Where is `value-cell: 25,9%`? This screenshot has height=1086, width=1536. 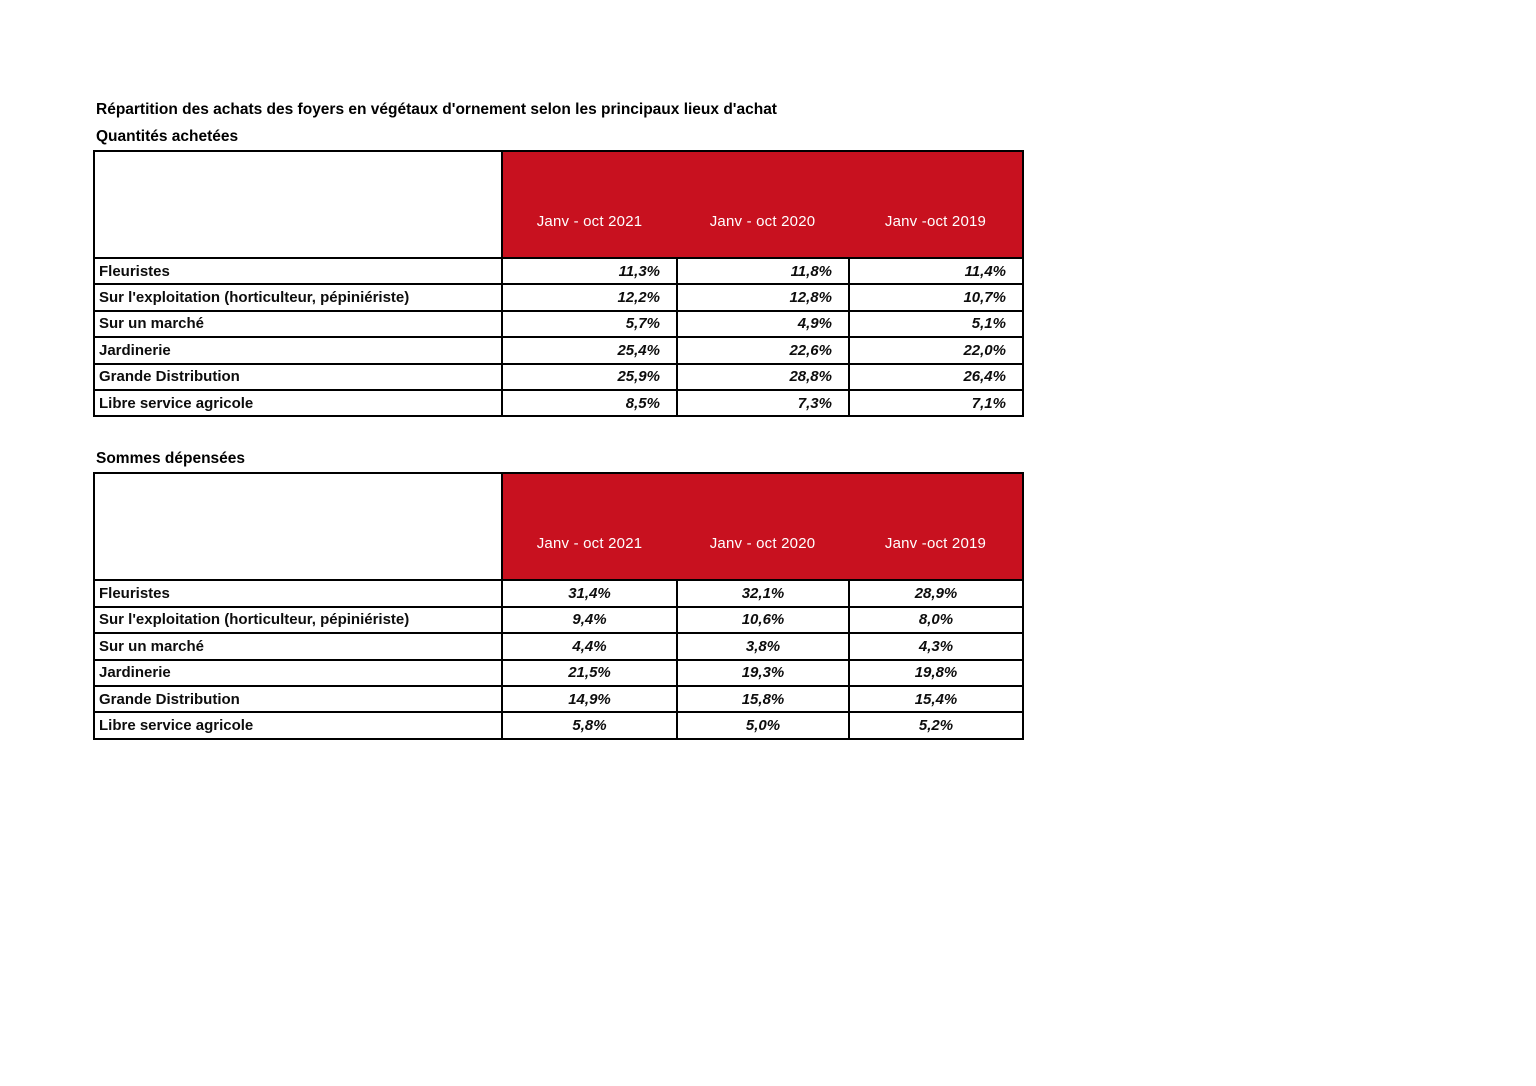 value-cell: 25,9% is located at coordinates (588, 375).